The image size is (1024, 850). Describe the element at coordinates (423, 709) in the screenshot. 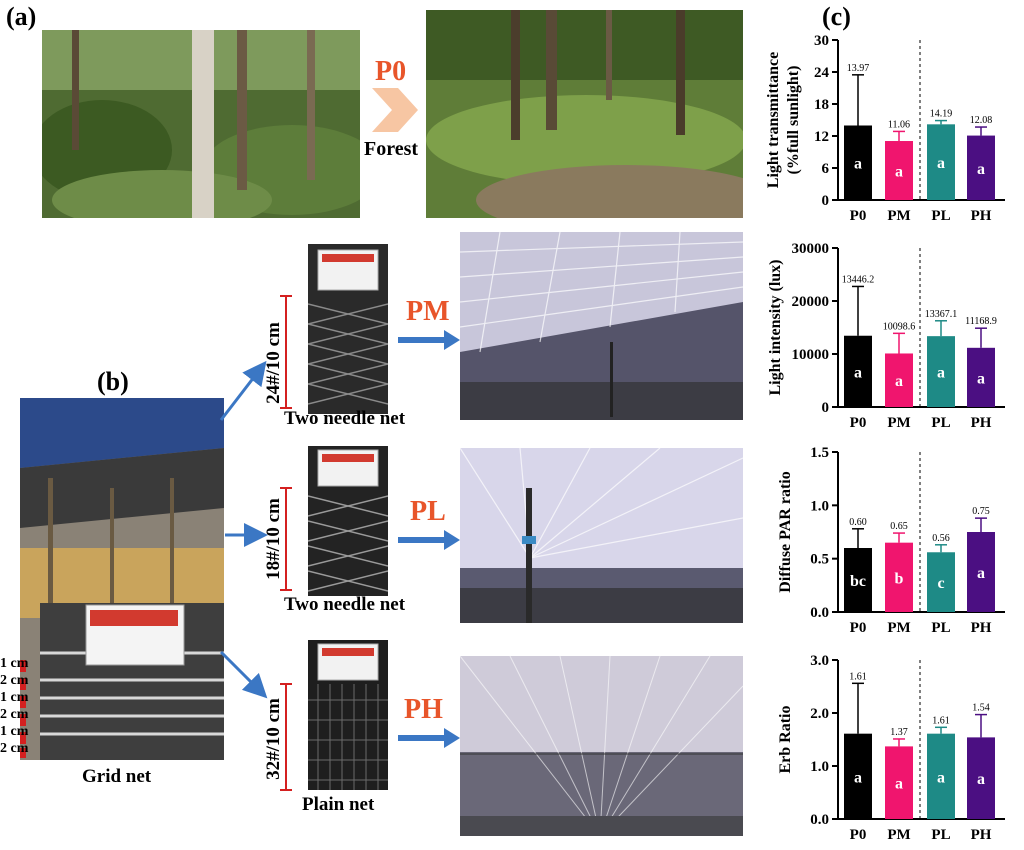

I see `ph-treatment-label: PH` at that location.